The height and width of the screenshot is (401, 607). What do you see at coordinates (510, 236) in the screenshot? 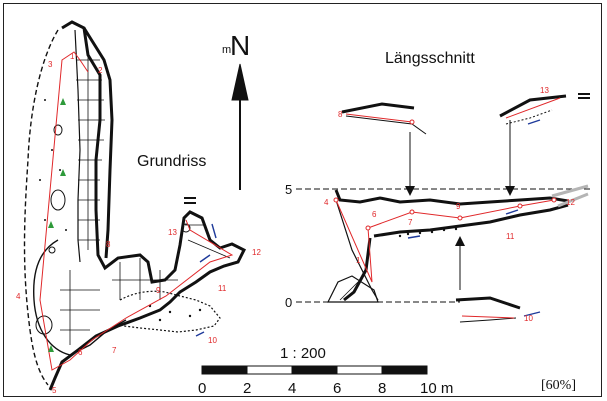
I see `section-station-label: 11` at bounding box center [510, 236].